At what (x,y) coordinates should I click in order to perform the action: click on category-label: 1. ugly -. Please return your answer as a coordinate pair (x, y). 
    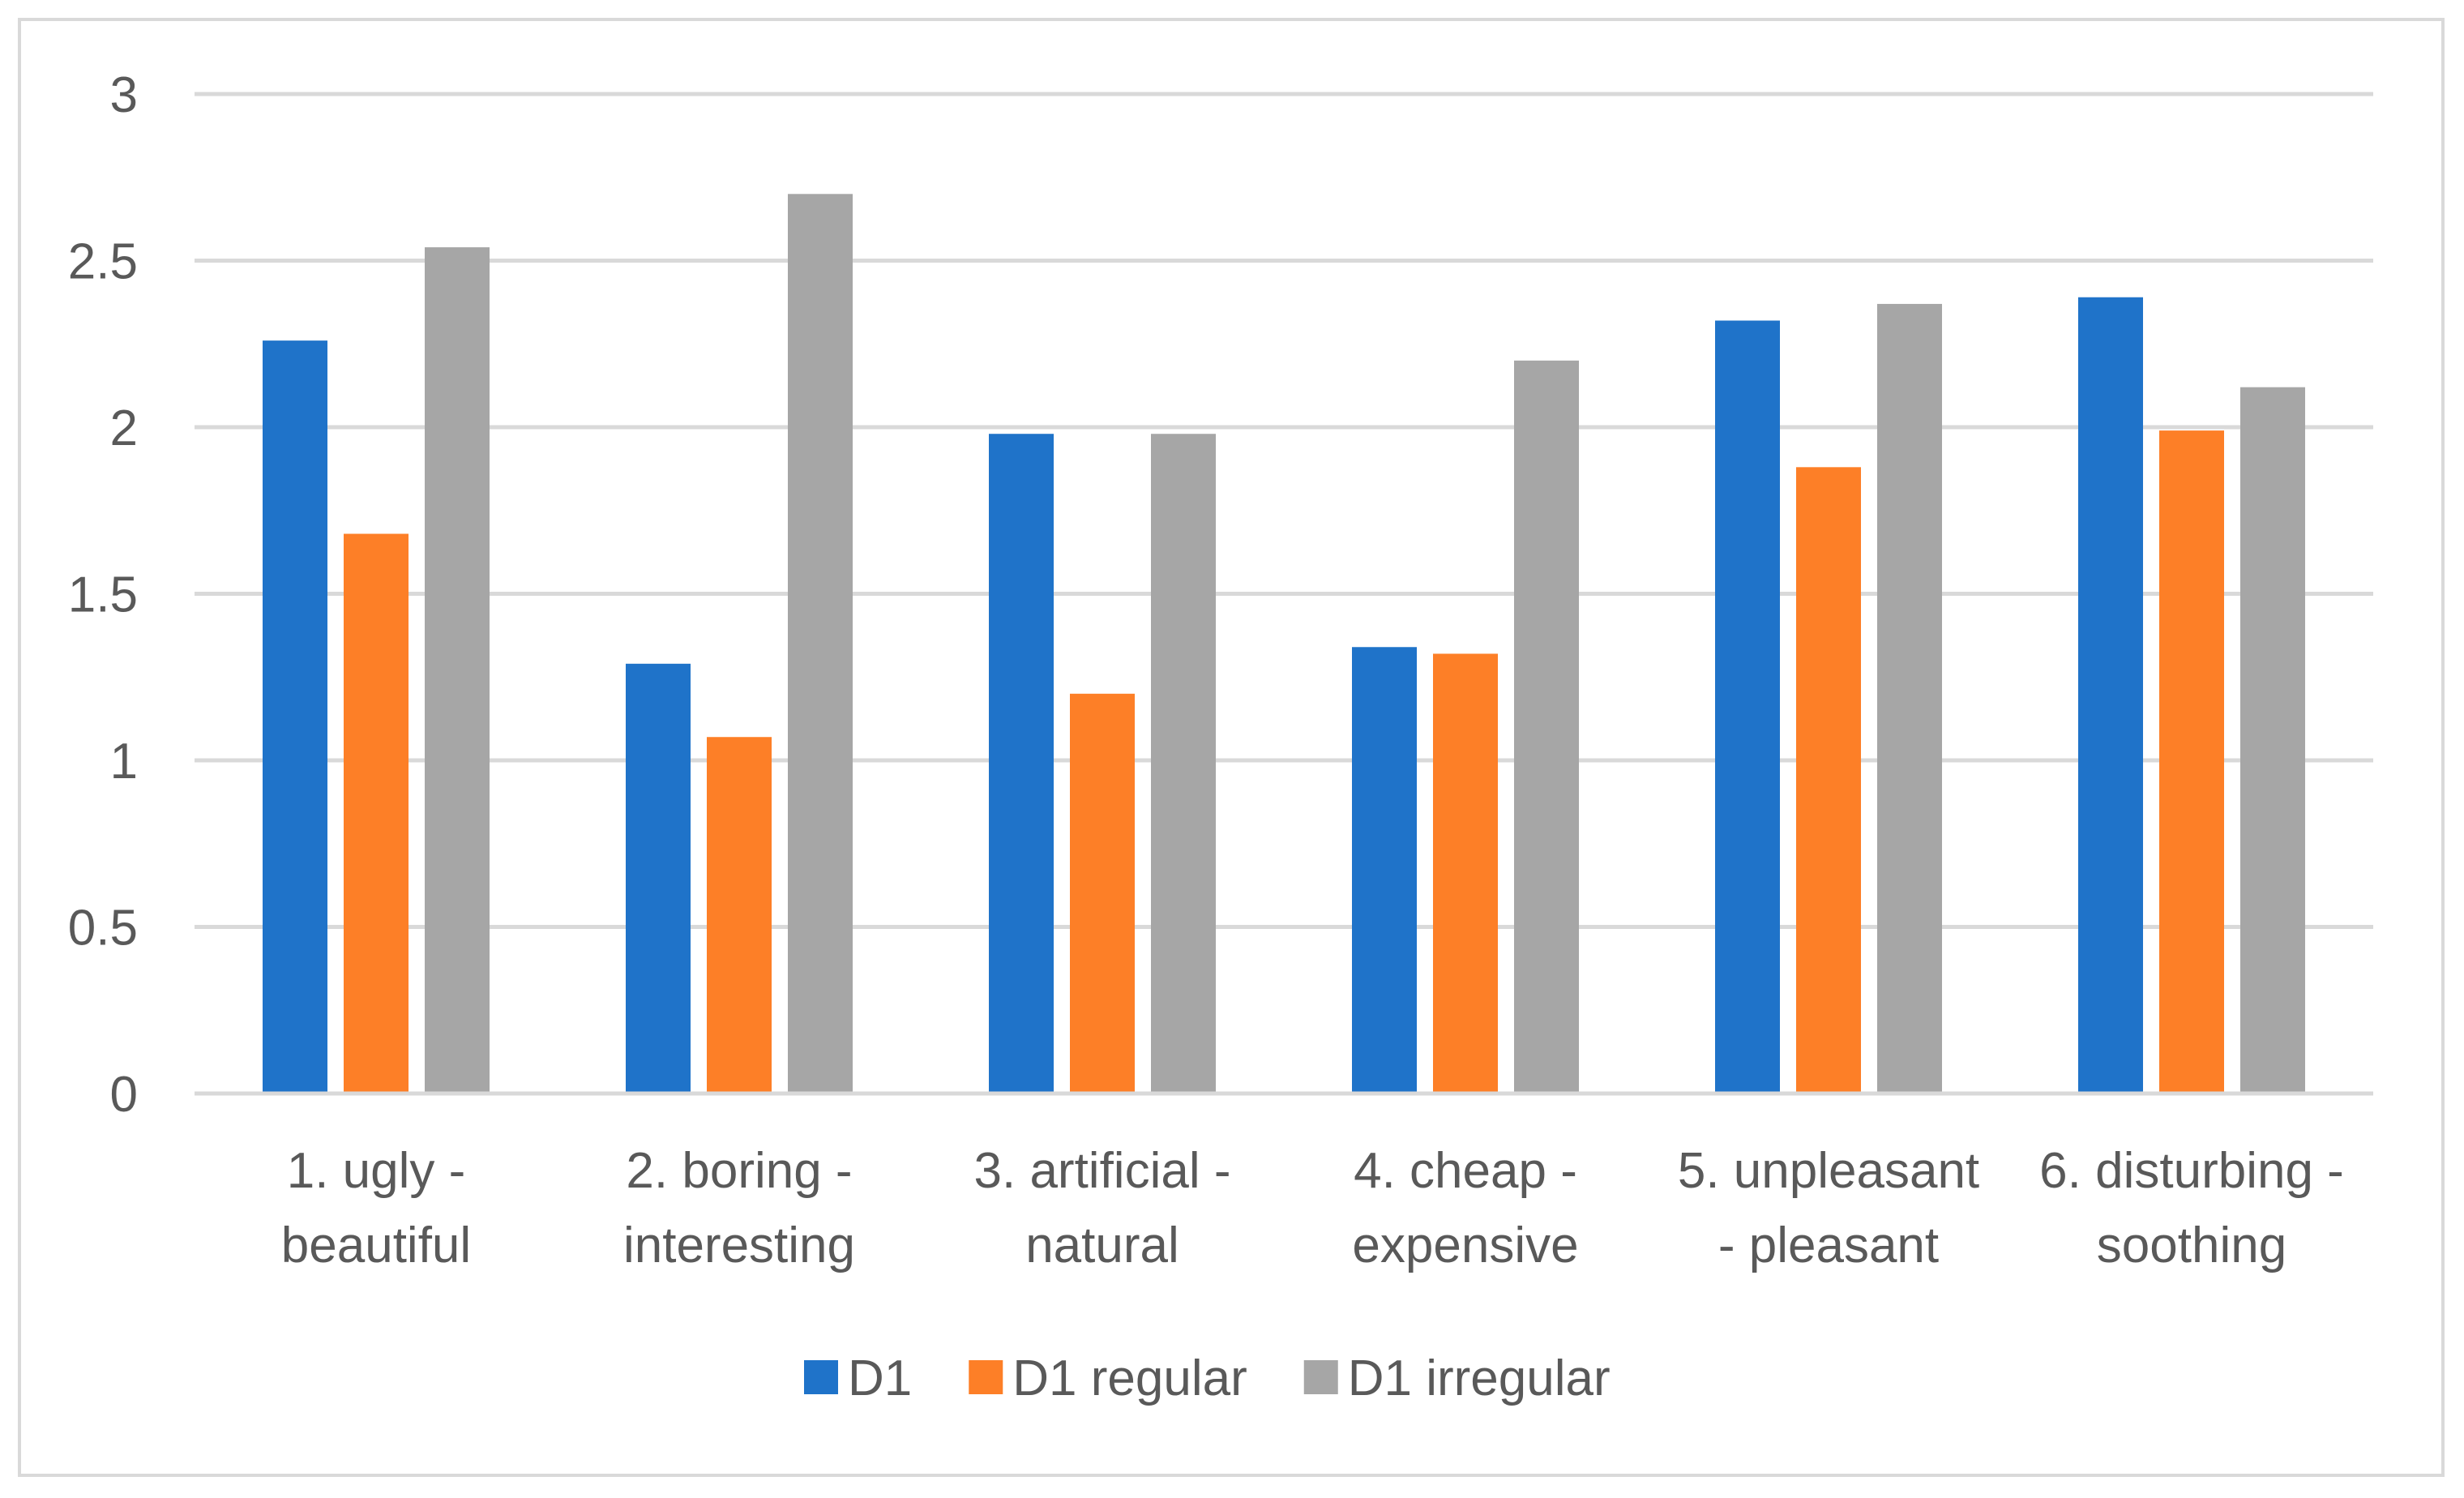
    Looking at the image, I should click on (376, 1171).